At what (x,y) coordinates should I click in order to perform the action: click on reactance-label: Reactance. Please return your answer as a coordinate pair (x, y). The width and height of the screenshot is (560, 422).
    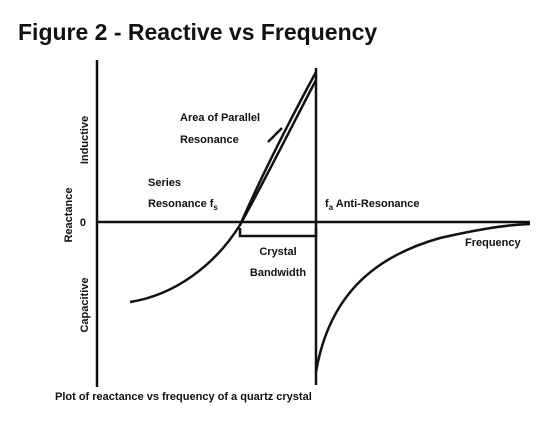
    Looking at the image, I should click on (69, 214).